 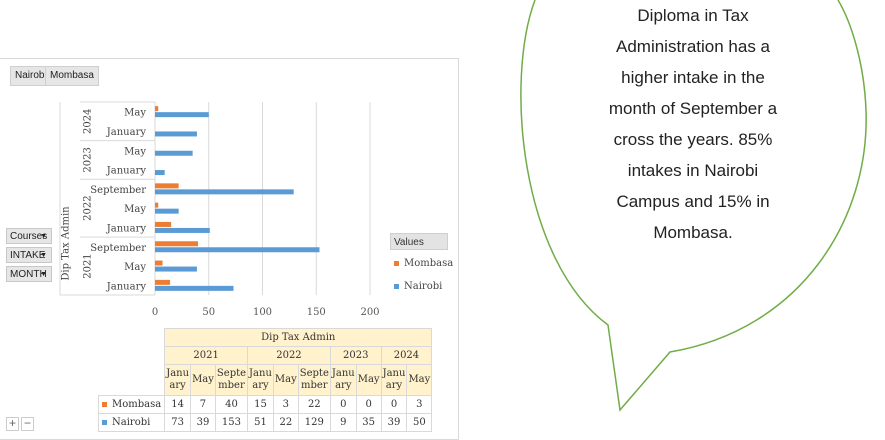 What do you see at coordinates (27, 424) in the screenshot?
I see `collapse-button: −` at bounding box center [27, 424].